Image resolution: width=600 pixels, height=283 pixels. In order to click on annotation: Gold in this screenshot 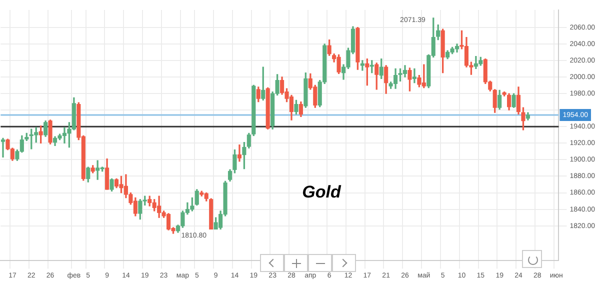, I will do `click(322, 192)`.